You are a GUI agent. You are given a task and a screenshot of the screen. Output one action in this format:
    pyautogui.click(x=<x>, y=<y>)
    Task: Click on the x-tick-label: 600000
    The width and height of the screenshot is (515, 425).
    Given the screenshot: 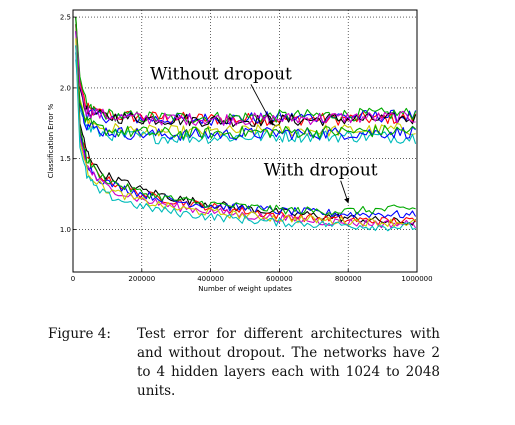 What is the action you would take?
    pyautogui.click(x=279, y=279)
    